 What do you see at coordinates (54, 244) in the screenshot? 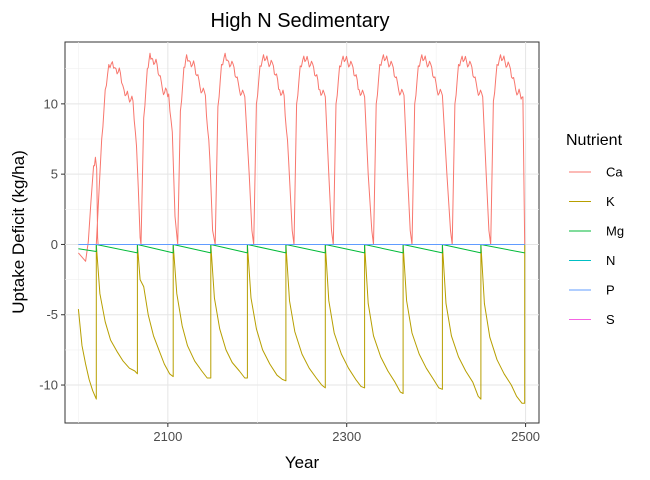
I see `y-tick-label: 0` at bounding box center [54, 244].